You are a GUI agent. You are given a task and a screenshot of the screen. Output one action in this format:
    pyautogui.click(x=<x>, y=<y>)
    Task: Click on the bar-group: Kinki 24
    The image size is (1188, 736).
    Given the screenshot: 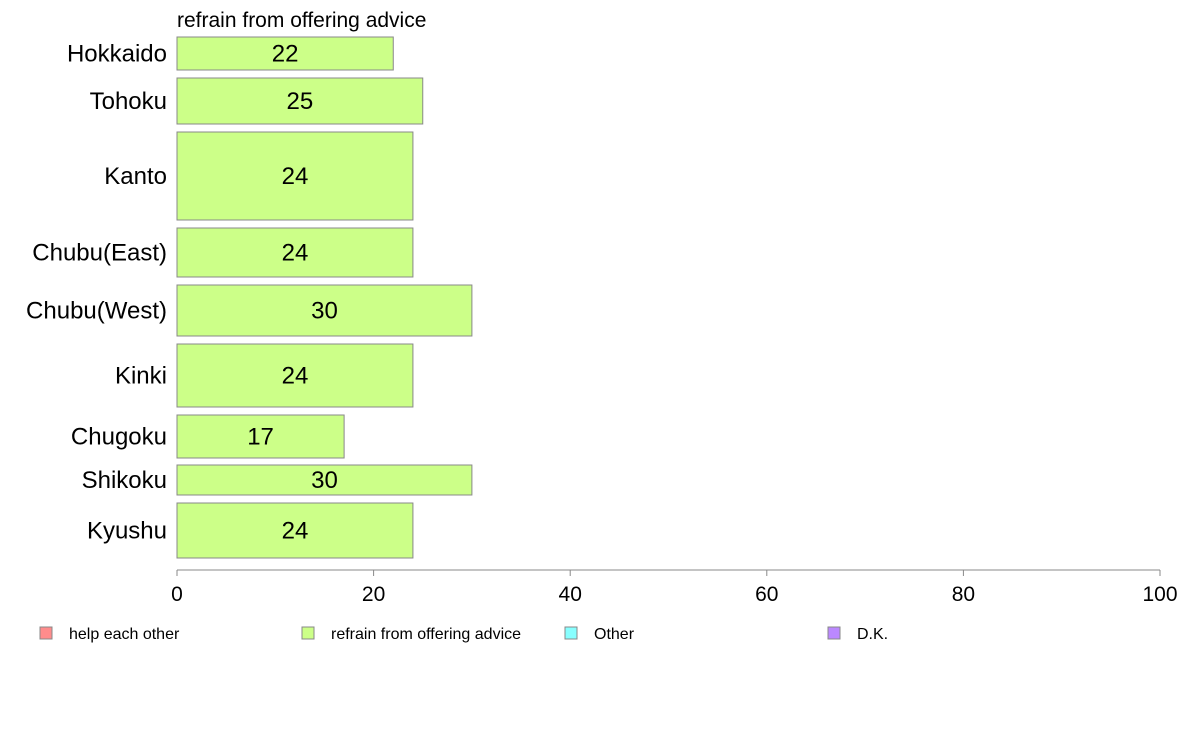 What is the action you would take?
    pyautogui.click(x=264, y=375)
    